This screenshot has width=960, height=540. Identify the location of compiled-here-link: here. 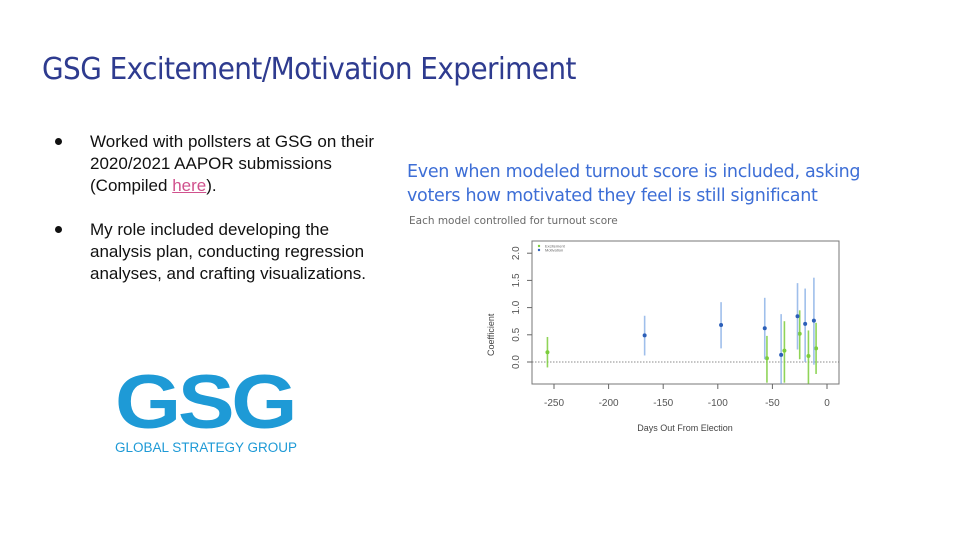
(189, 185).